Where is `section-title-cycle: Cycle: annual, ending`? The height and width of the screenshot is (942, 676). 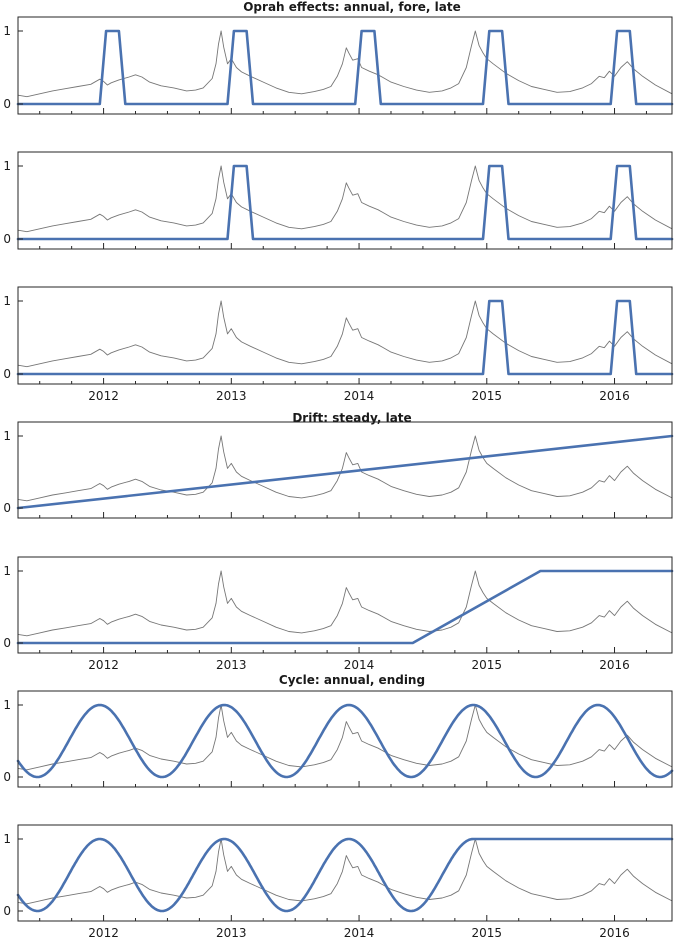 section-title-cycle: Cycle: annual, ending is located at coordinates (352, 680).